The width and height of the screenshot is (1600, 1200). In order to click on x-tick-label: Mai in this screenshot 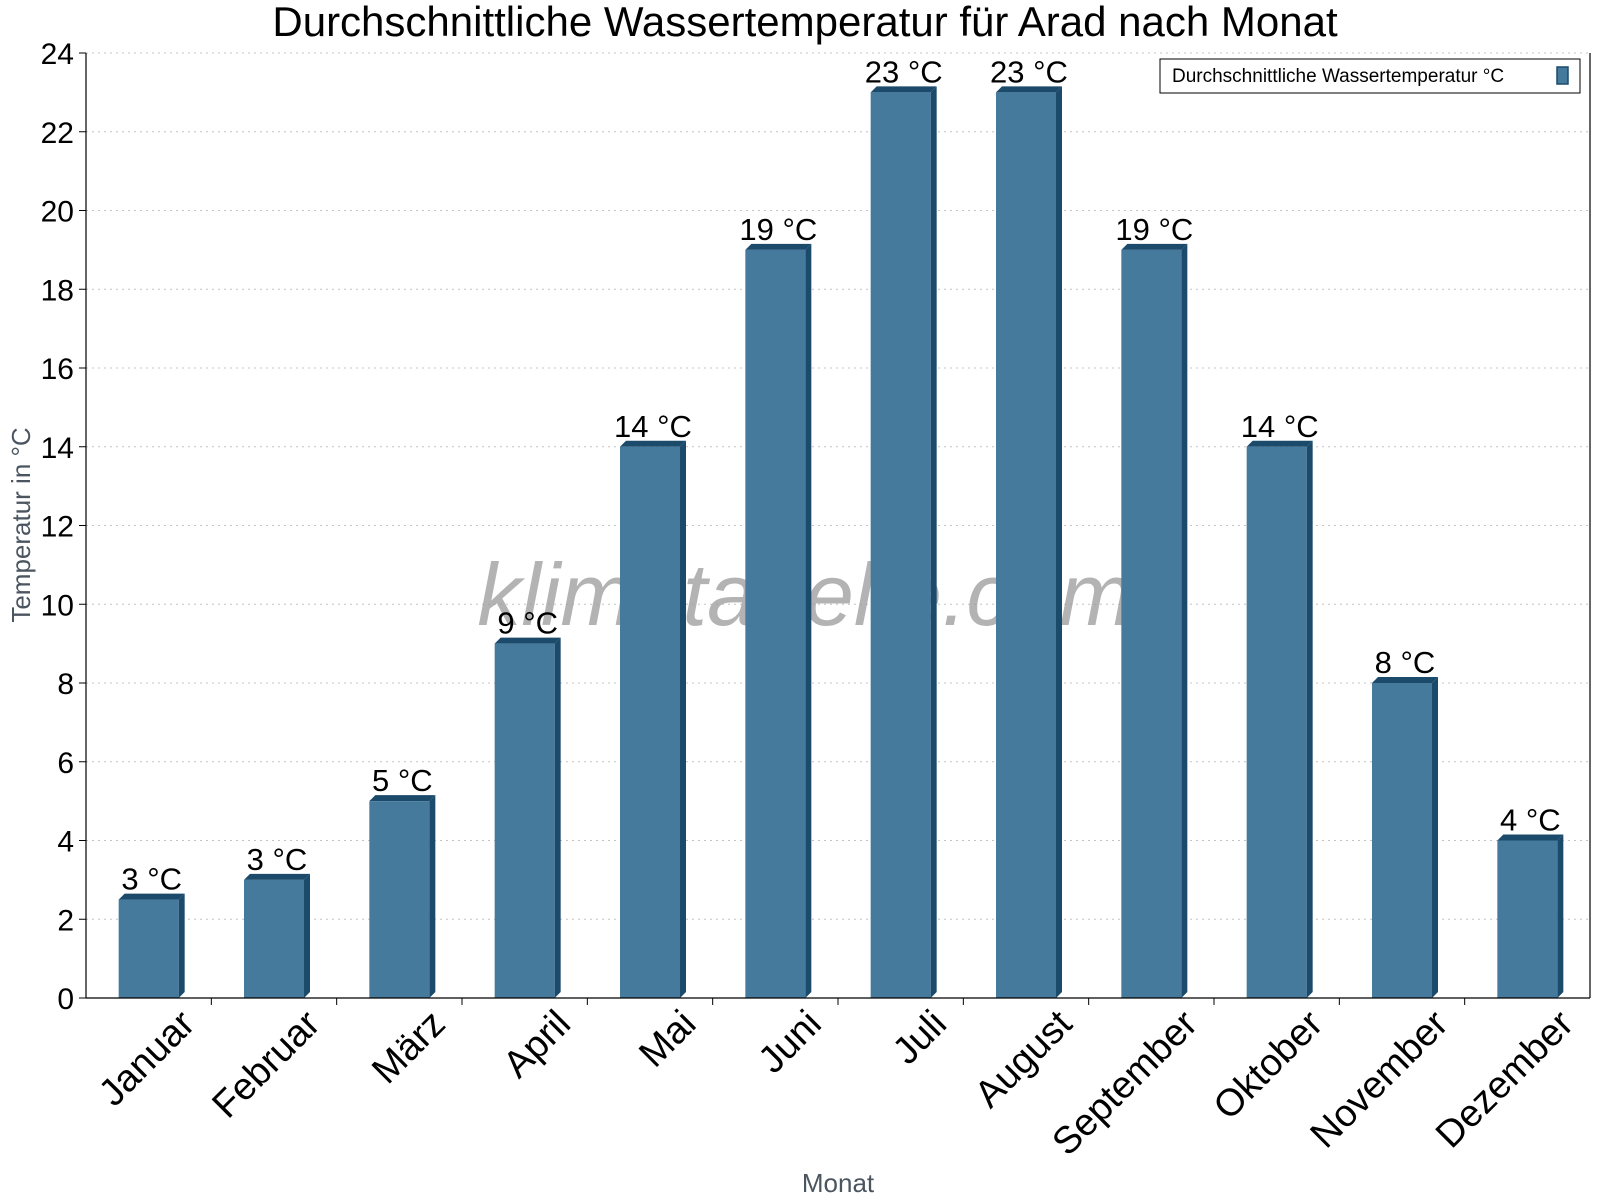, I will do `click(667, 1039)`.